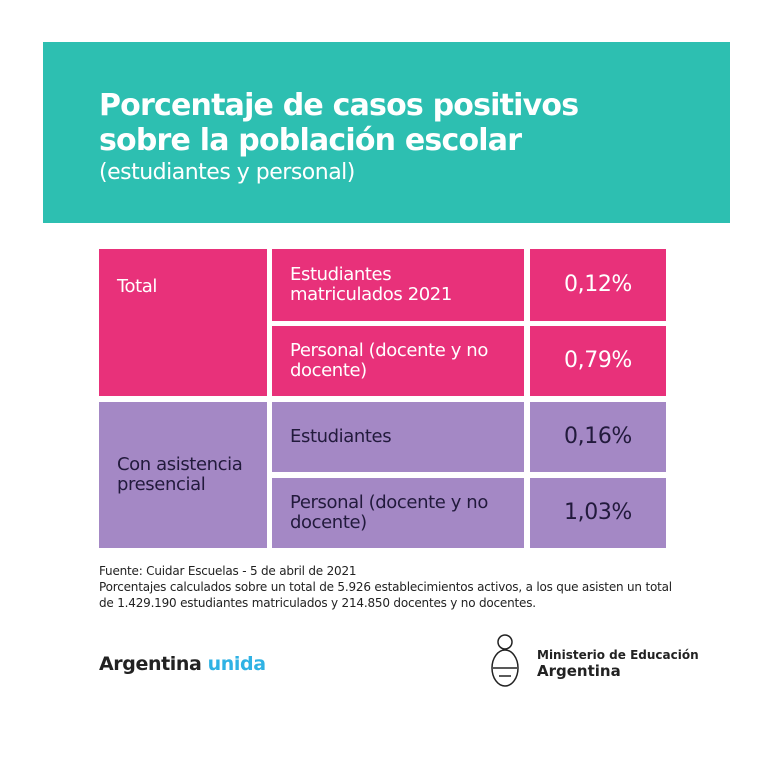 The image size is (768, 768). What do you see at coordinates (618, 655) in the screenshot?
I see `ministry-line-1: Ministerio de Educación` at bounding box center [618, 655].